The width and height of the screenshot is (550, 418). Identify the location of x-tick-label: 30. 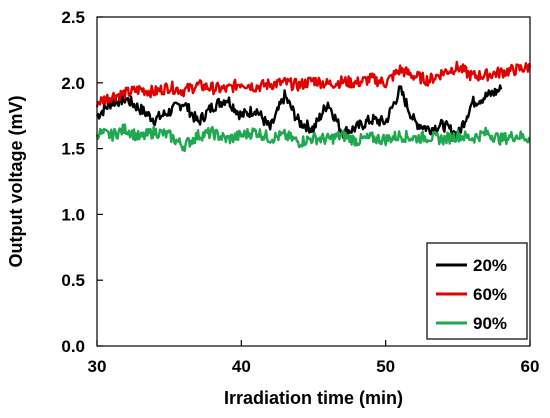
(97, 366).